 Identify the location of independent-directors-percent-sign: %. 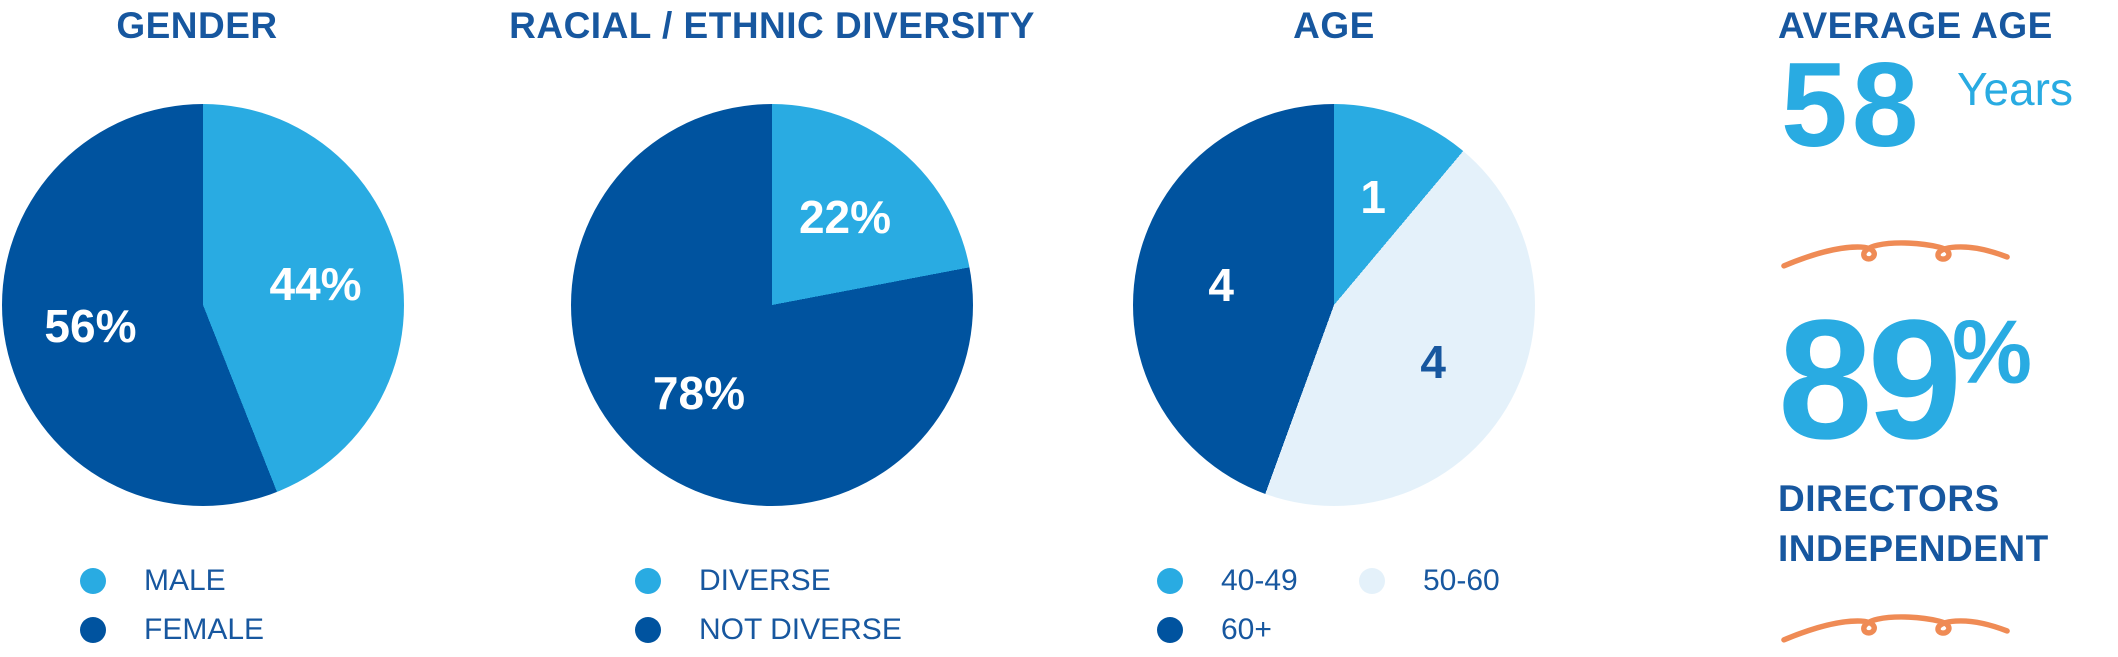
(1992, 353).